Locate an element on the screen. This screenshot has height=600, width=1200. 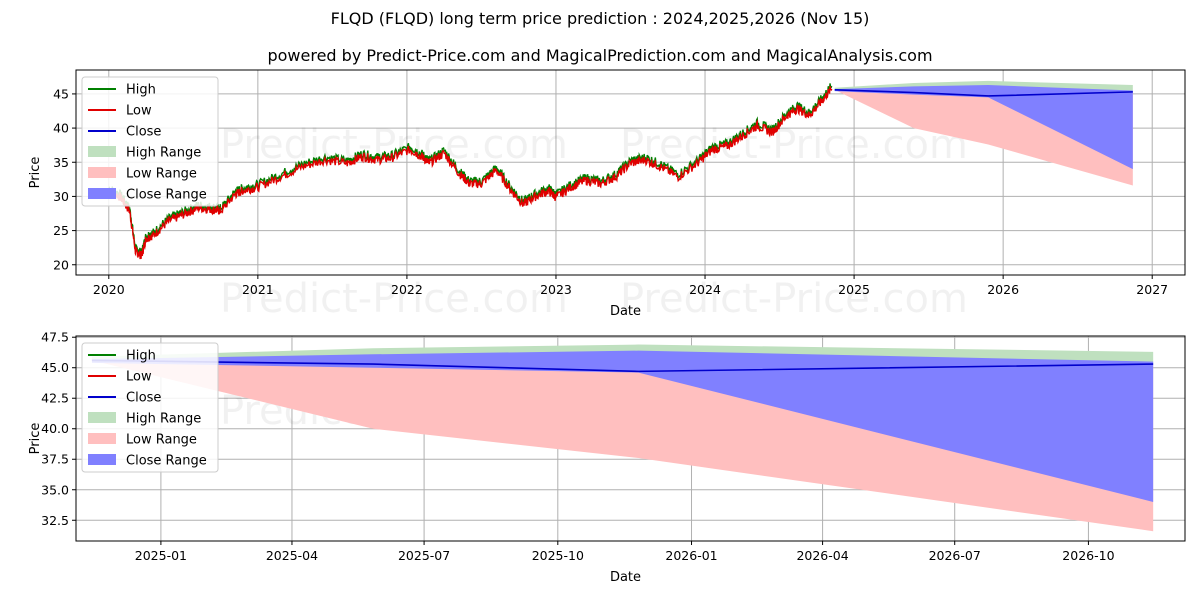
x-tick-label: 2025-07 is located at coordinates (424, 555).